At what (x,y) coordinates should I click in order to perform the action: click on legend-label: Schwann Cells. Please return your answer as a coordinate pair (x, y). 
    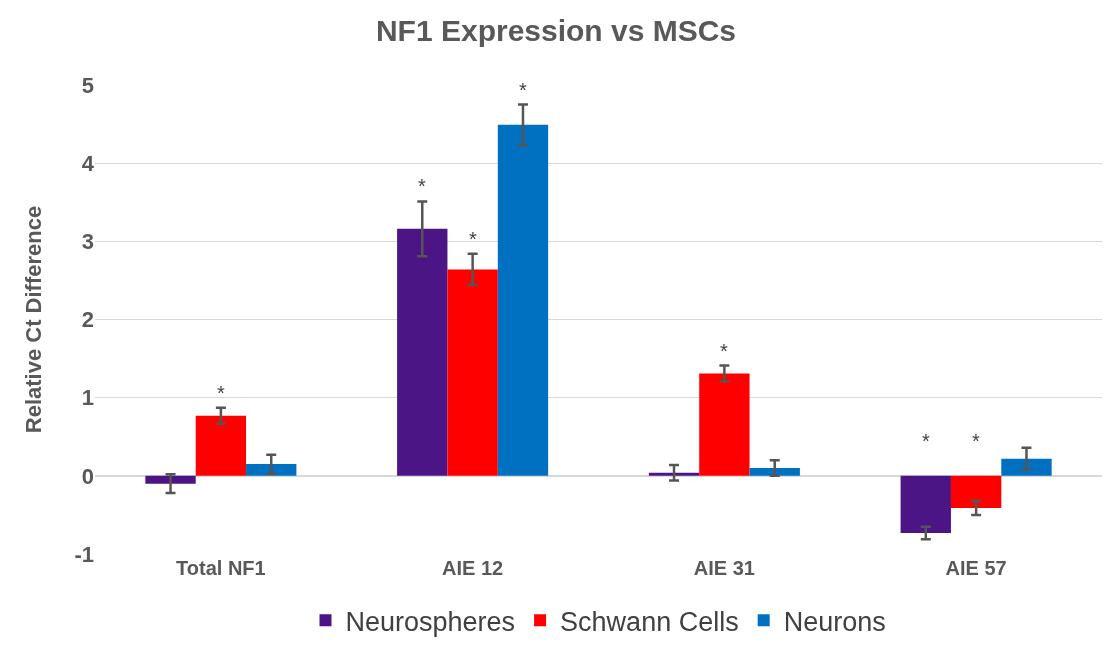
    Looking at the image, I should click on (649, 621).